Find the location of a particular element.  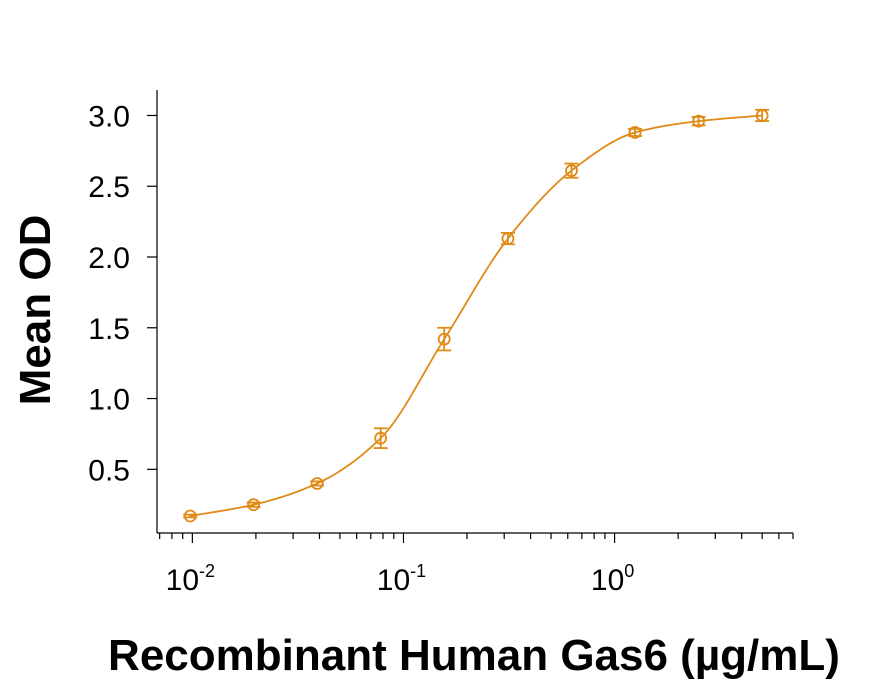

y-tick-label: 2.0 is located at coordinates (109, 258).